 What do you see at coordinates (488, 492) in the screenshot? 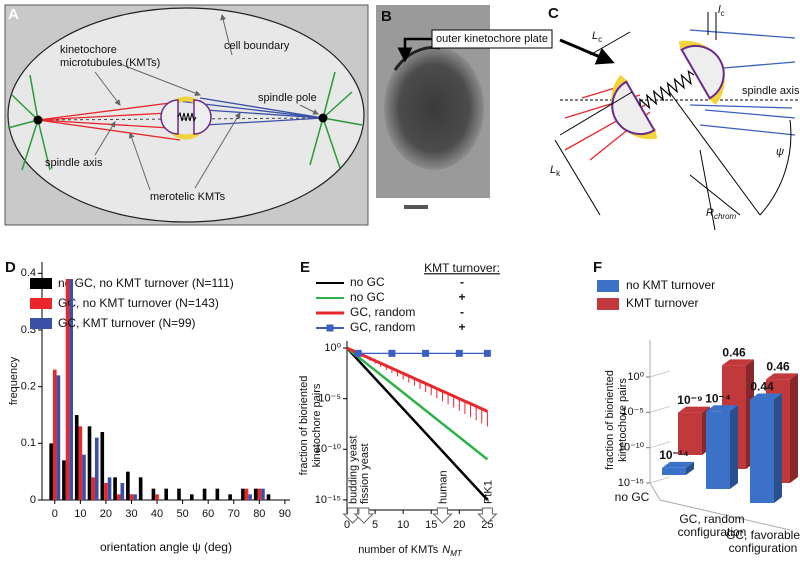
I see `annotation: PtK1` at bounding box center [488, 492].